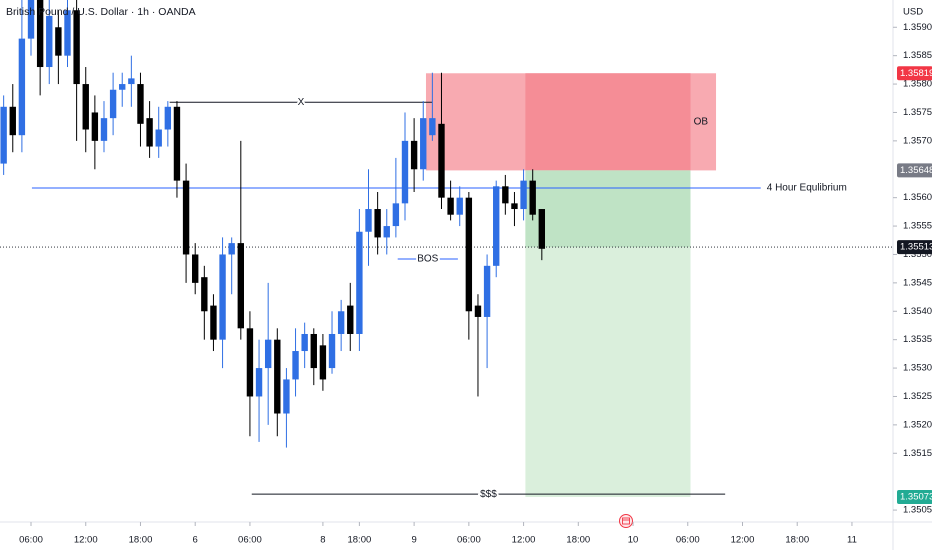 The width and height of the screenshot is (932, 550). I want to click on x-tick-label: 8, so click(322, 540).